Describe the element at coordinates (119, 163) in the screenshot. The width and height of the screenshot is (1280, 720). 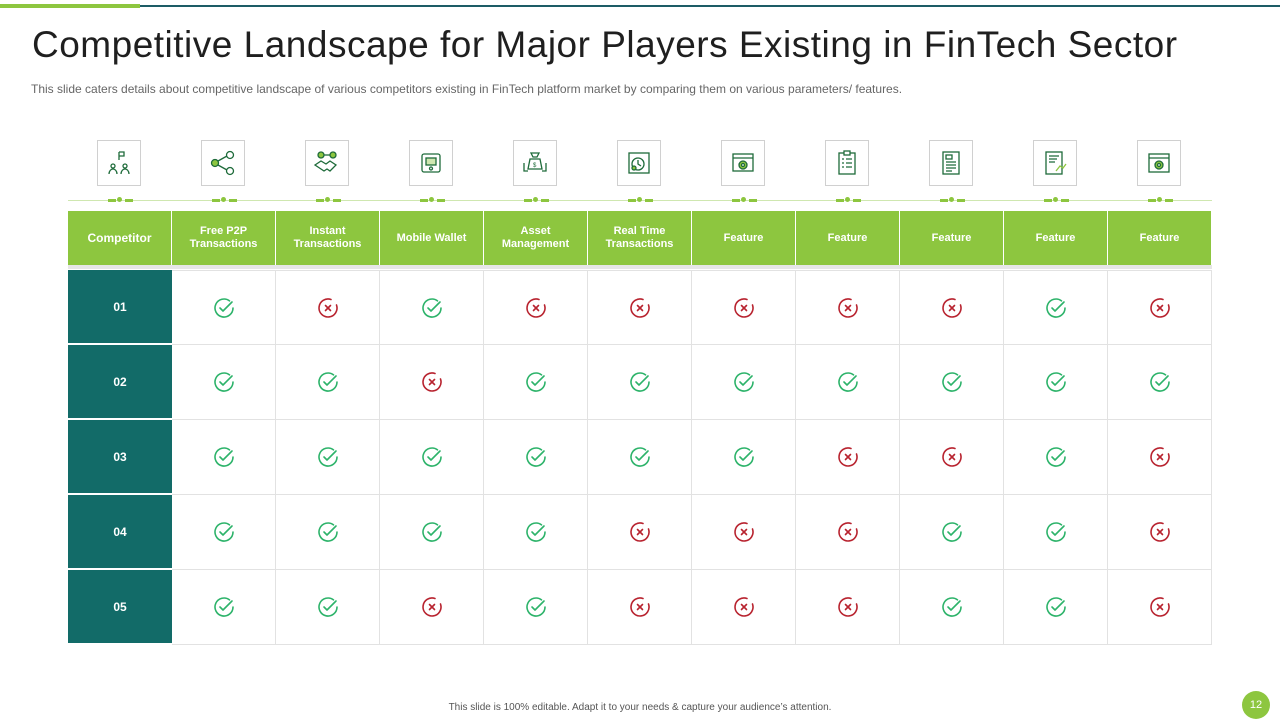
I see `people-network-icon` at that location.